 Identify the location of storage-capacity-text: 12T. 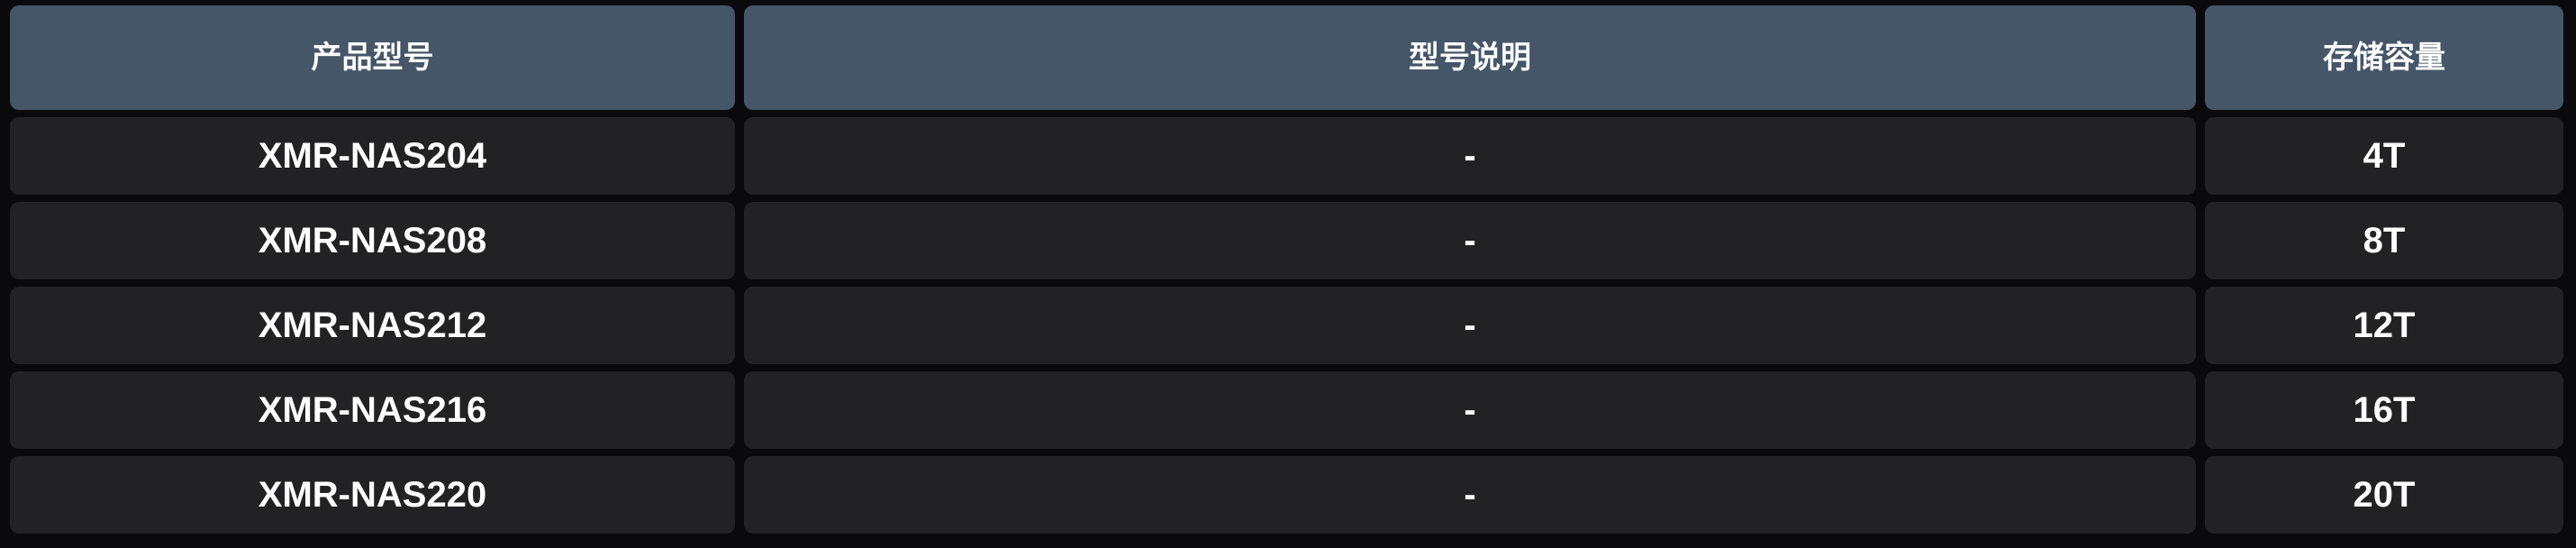
(2384, 325).